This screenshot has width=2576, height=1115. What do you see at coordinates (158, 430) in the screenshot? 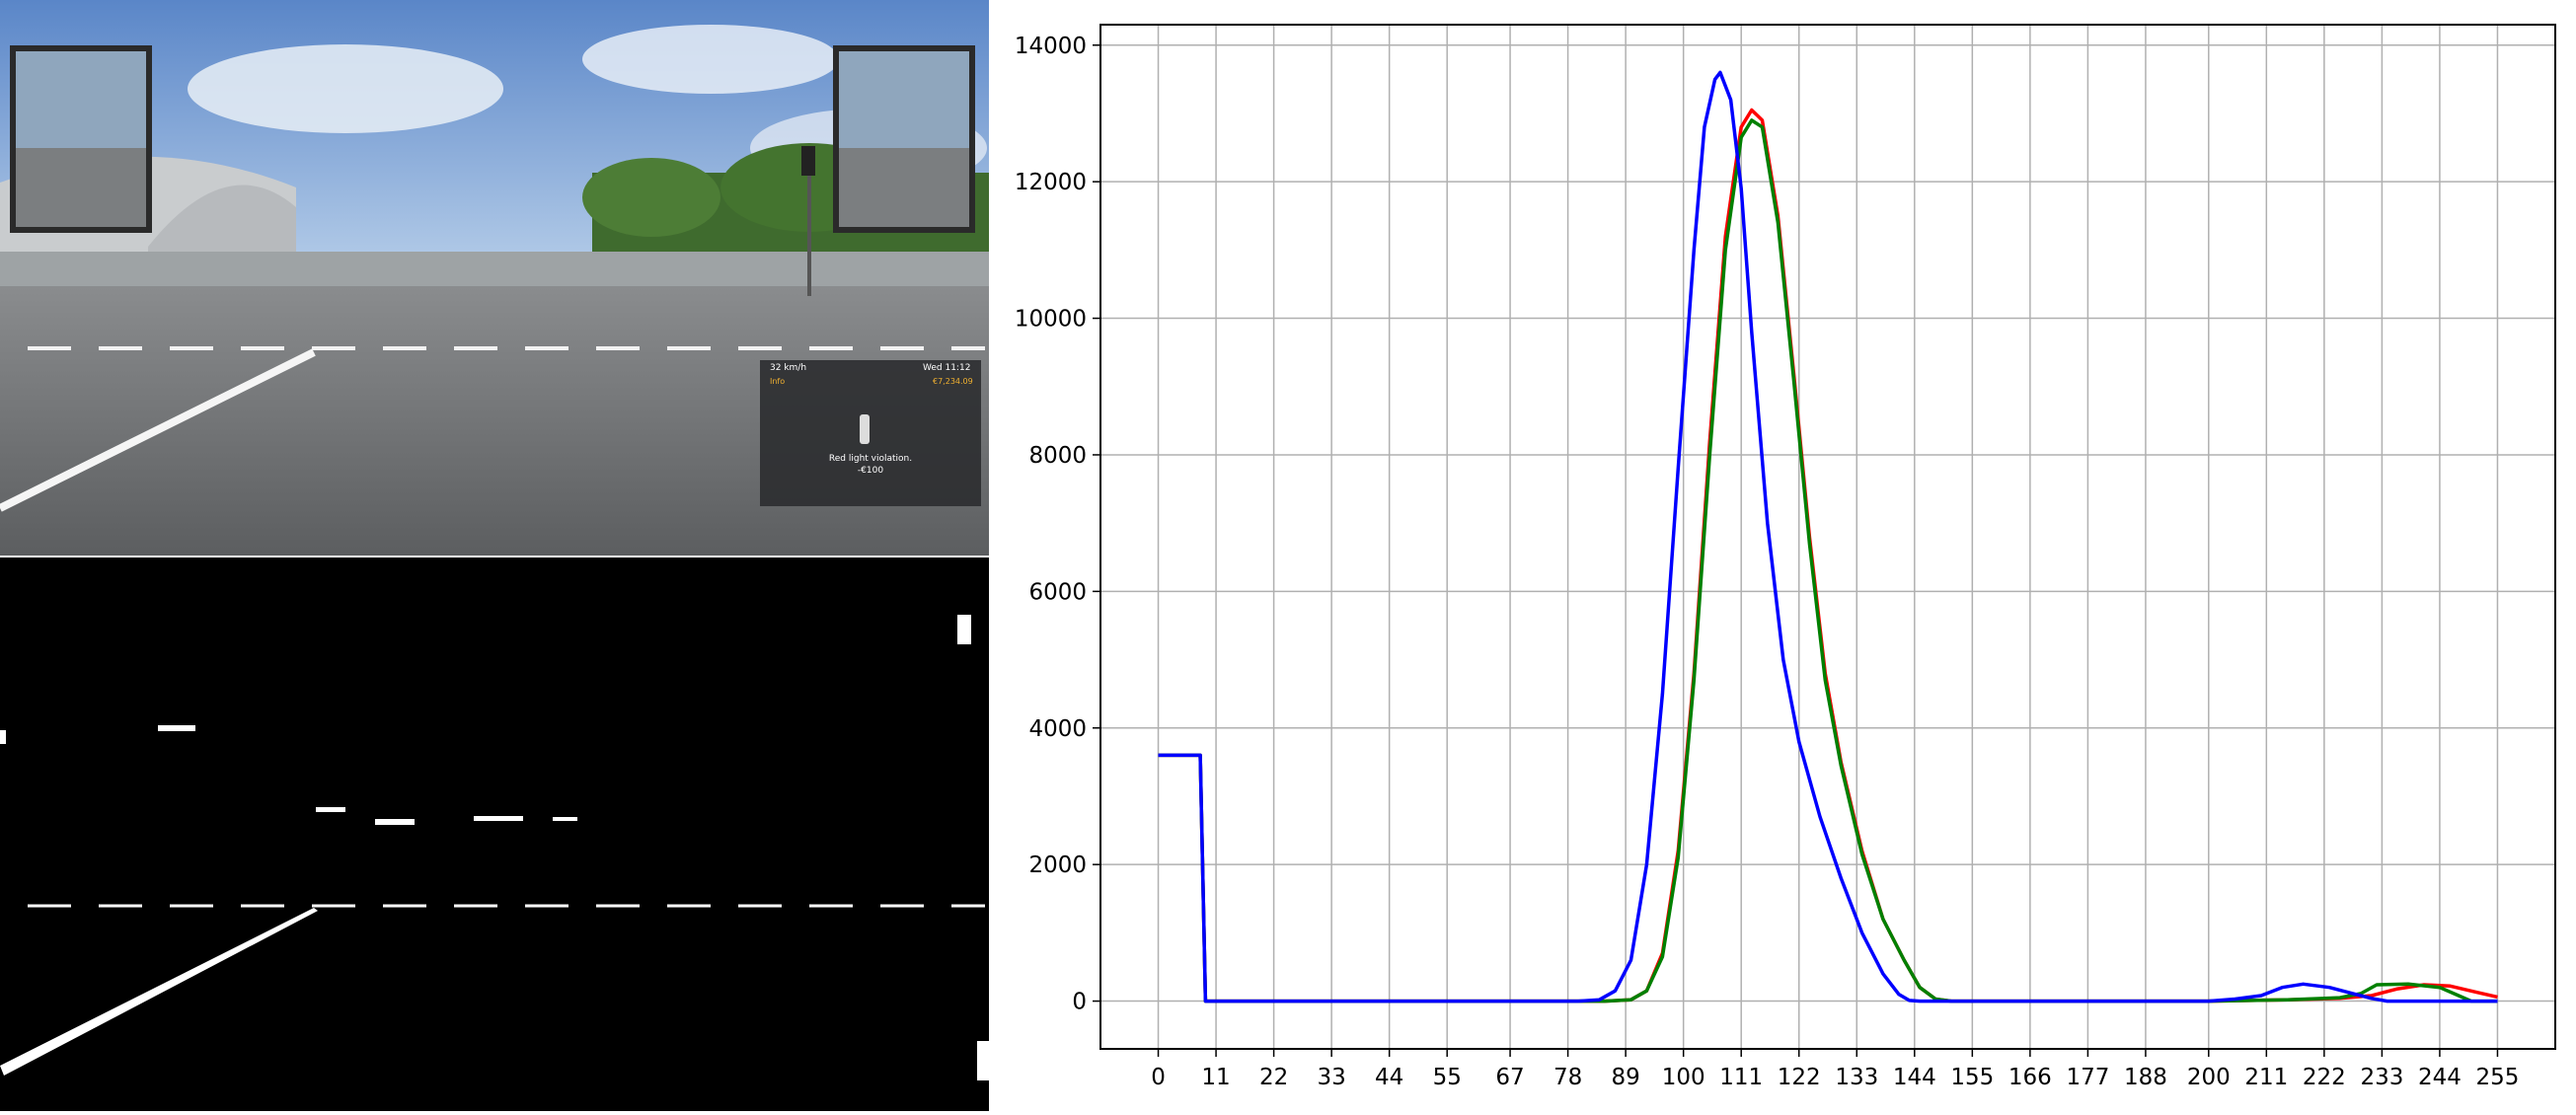
I see `diagonal-lane-line` at bounding box center [158, 430].